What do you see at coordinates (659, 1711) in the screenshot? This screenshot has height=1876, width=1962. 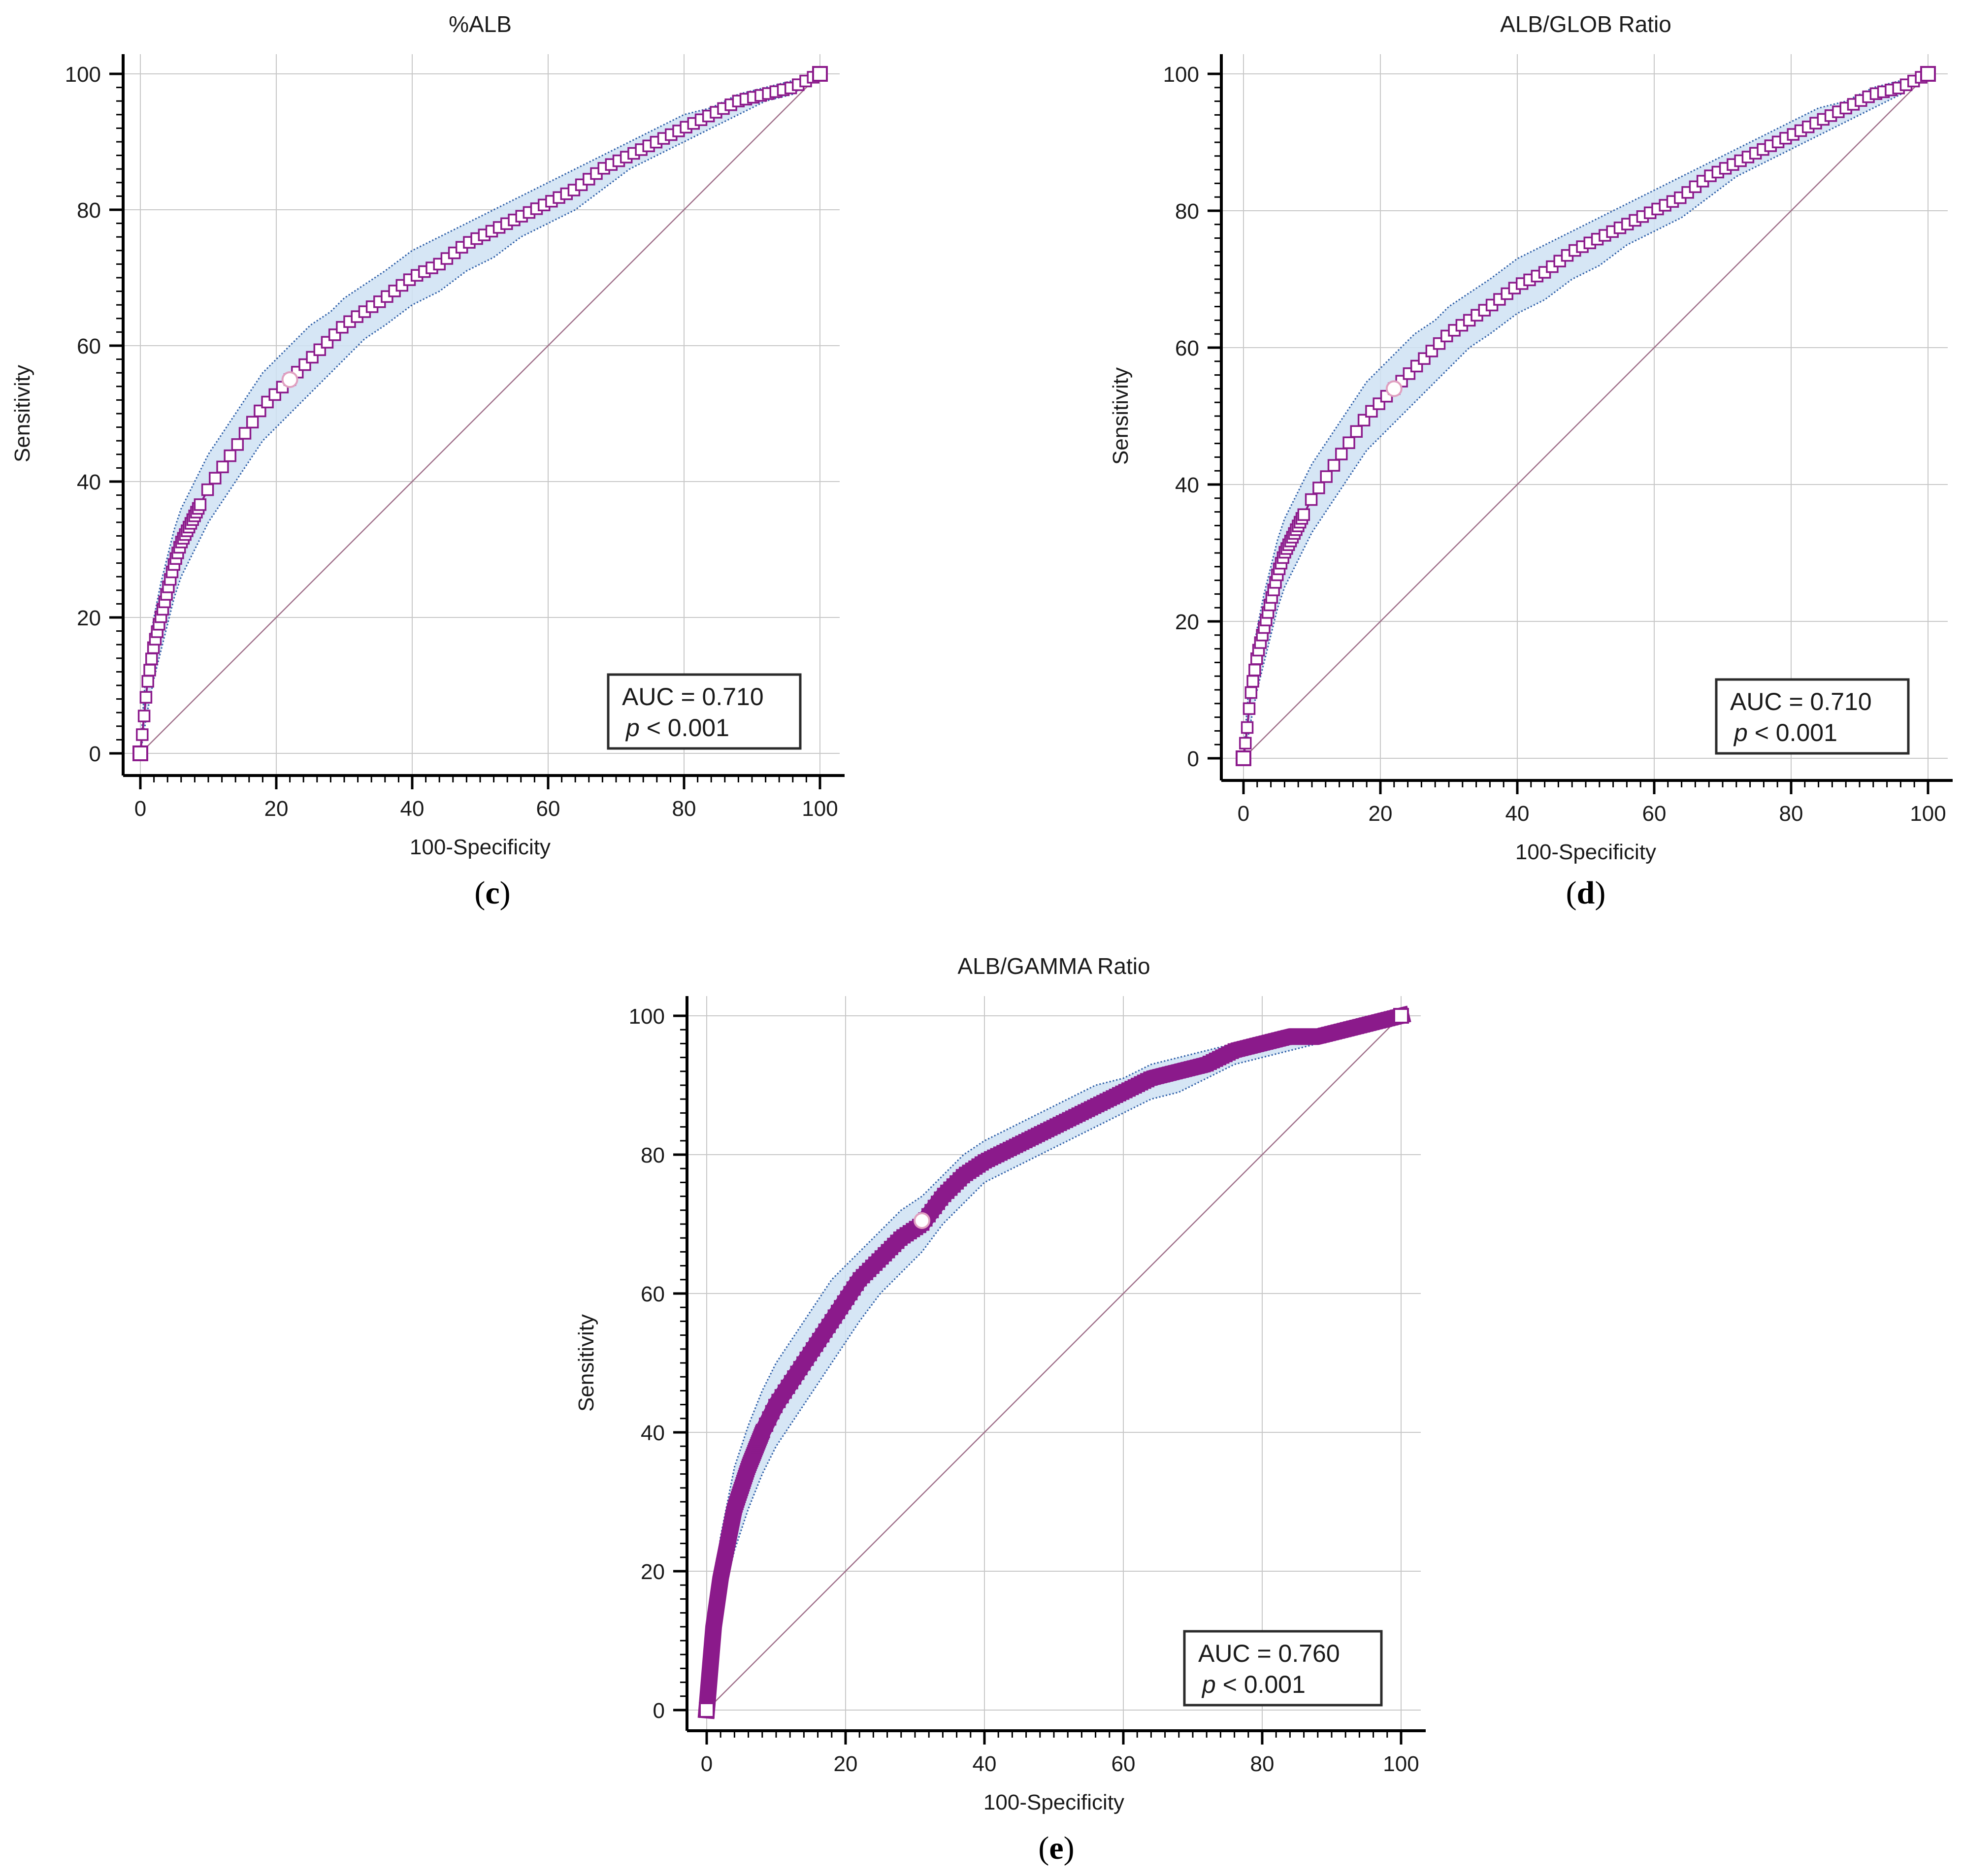 I see `y-tick-label: 0` at bounding box center [659, 1711].